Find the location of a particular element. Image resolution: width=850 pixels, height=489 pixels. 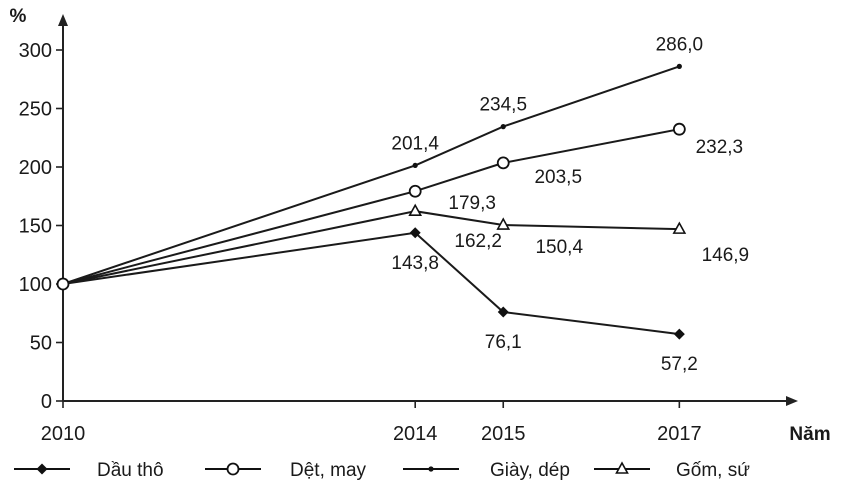

data-label: 57,2 is located at coordinates (679, 364).